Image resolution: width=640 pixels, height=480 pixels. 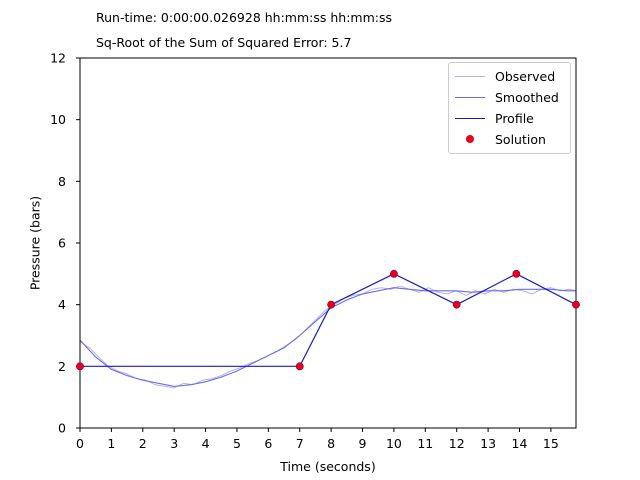 I want to click on legend-label-solution: Solution, so click(x=520, y=139).